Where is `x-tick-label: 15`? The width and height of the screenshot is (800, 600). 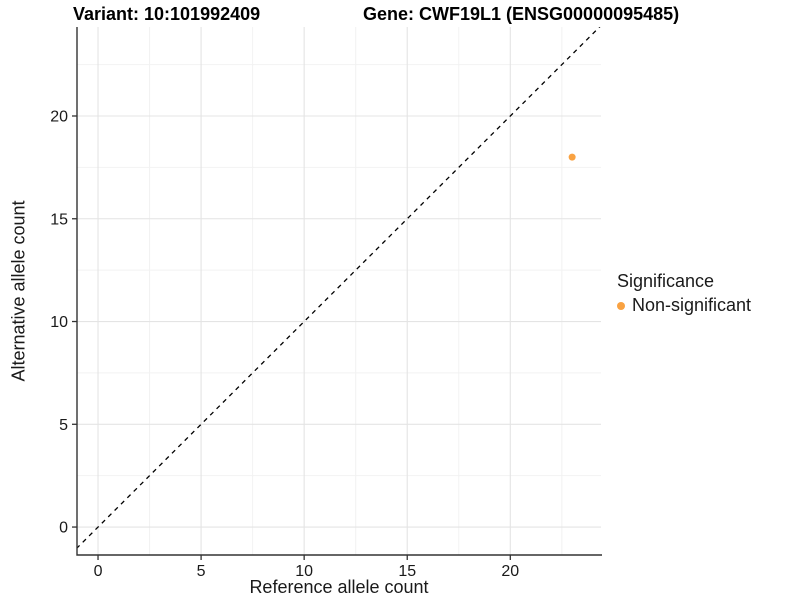
x-tick-label: 15 is located at coordinates (407, 571).